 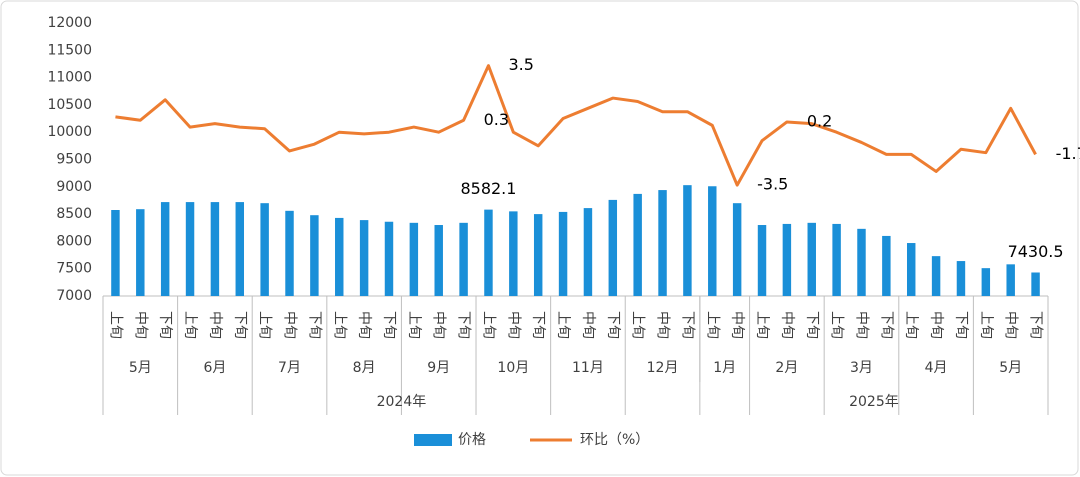 What do you see at coordinates (936, 368) in the screenshot?
I see `x-month-label: 4月` at bounding box center [936, 368].